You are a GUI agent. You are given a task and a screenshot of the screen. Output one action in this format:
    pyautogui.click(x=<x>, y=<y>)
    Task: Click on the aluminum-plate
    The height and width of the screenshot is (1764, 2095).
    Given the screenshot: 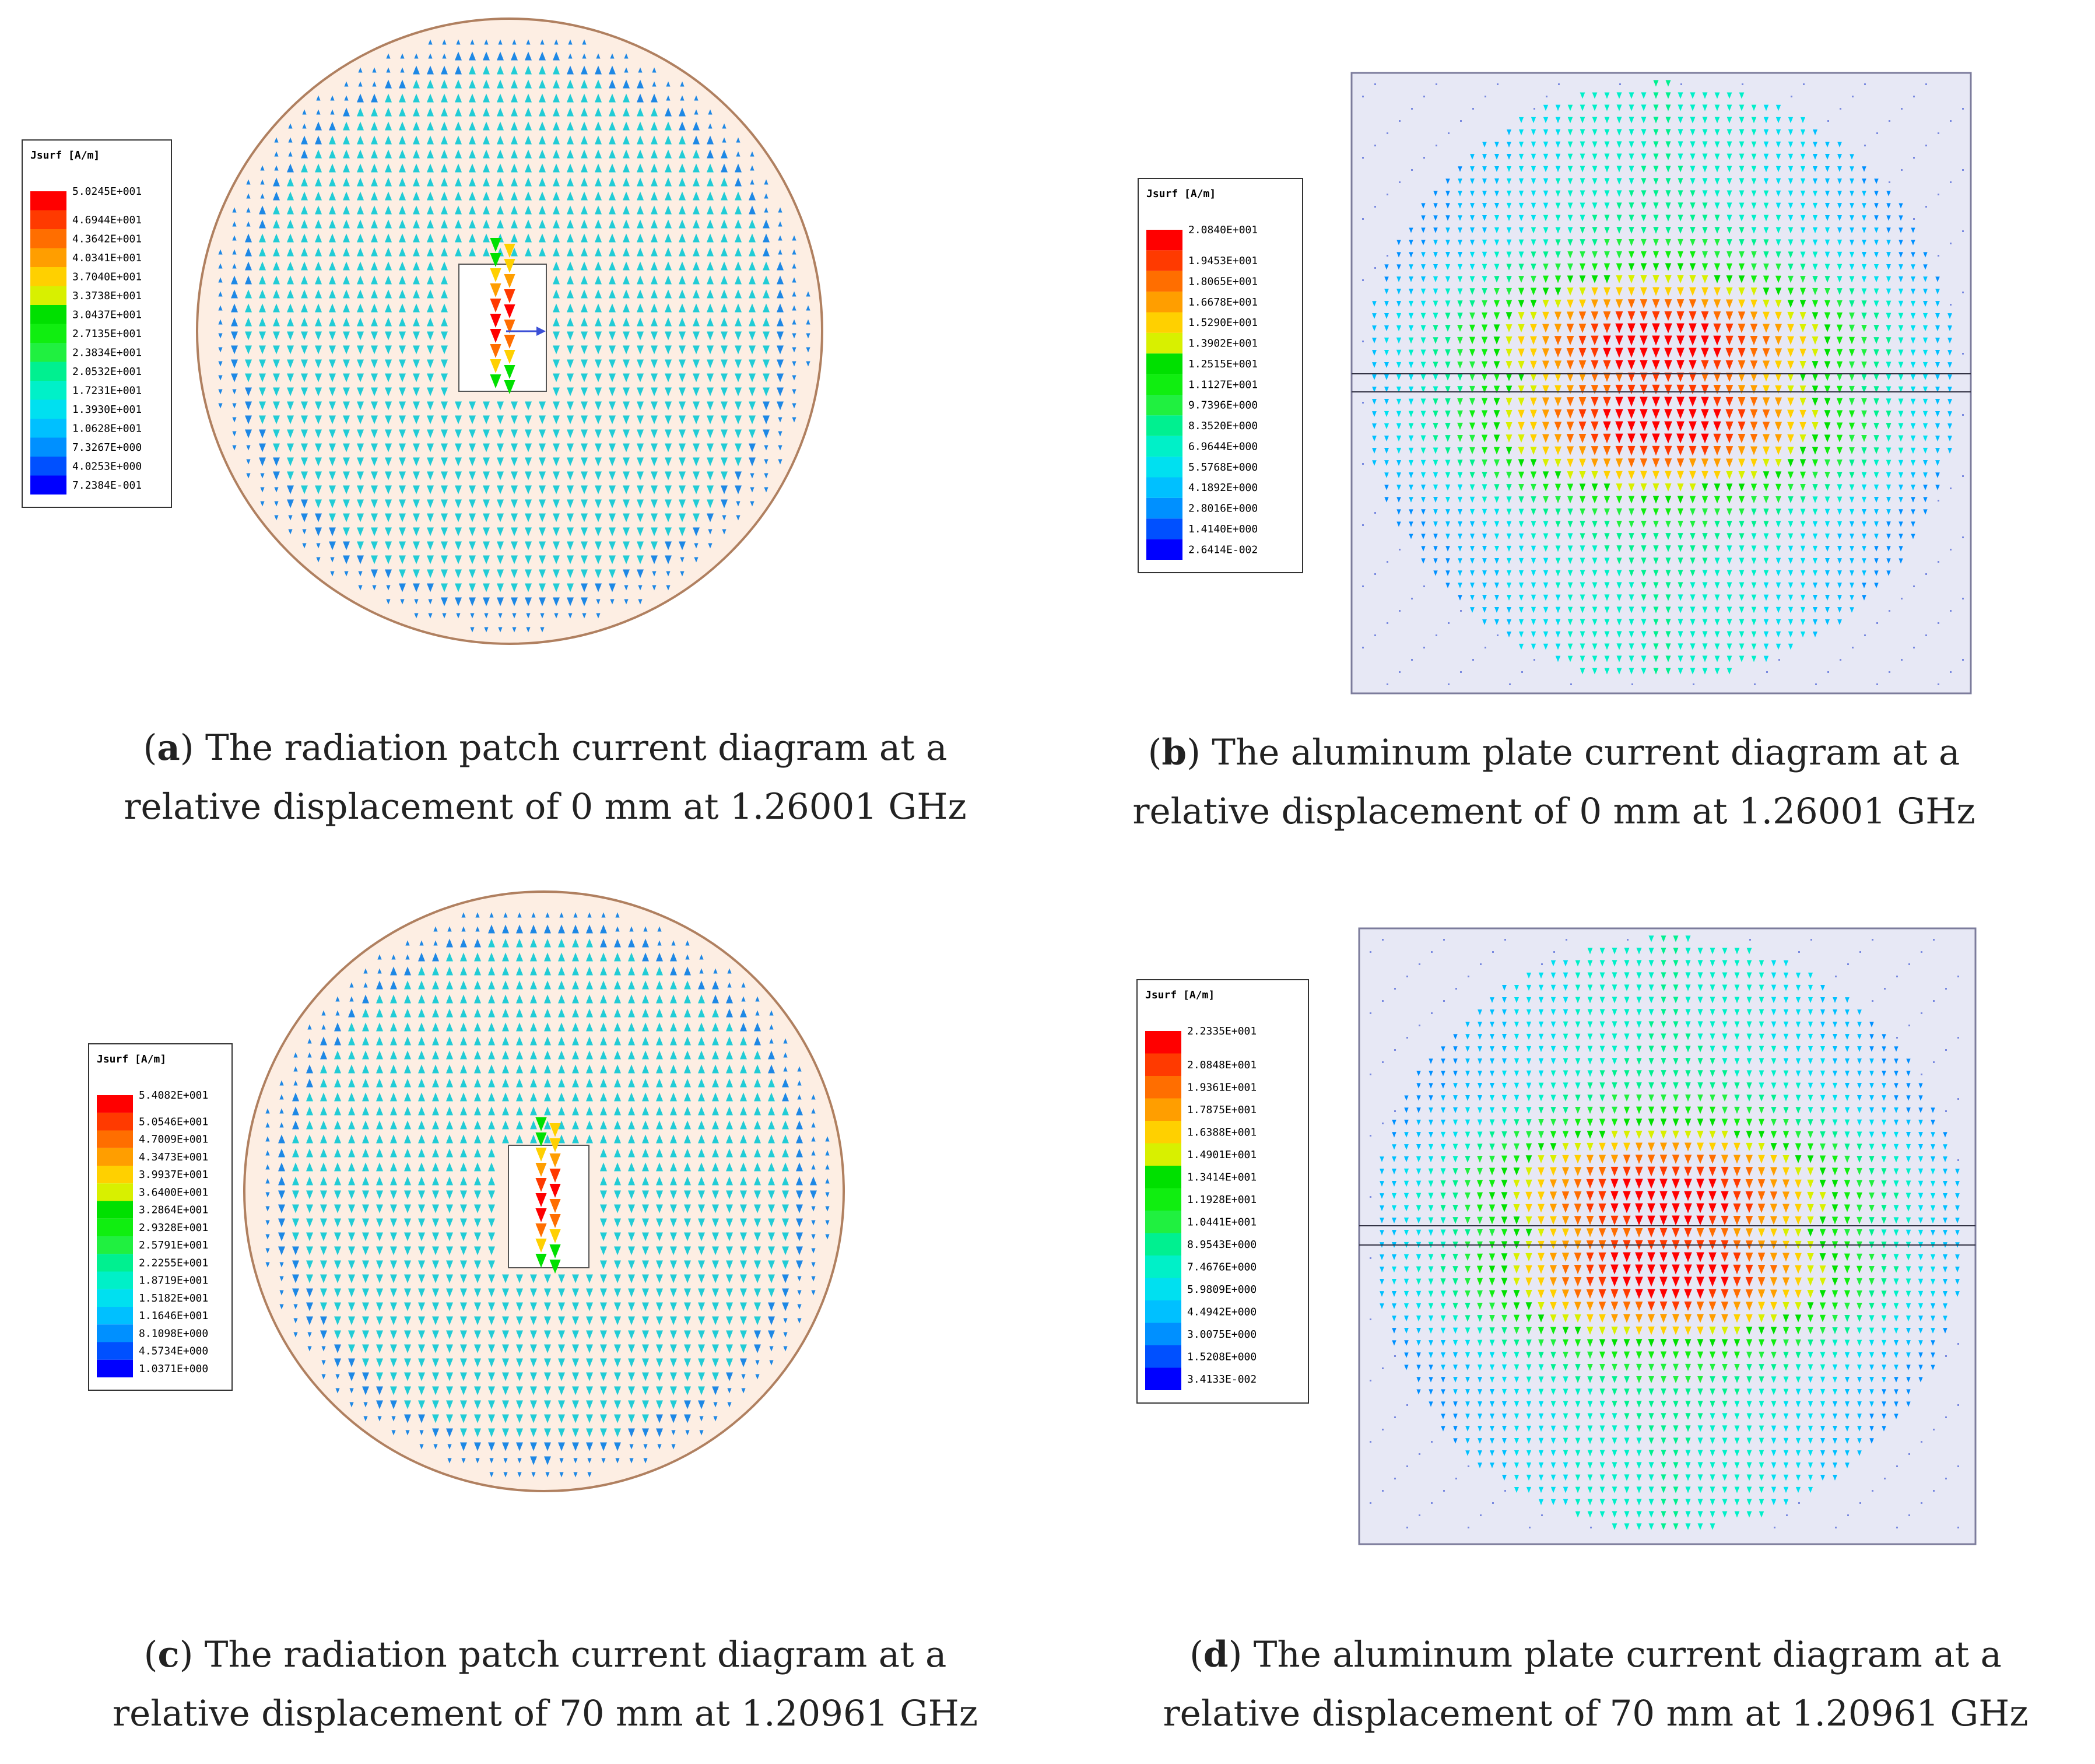 What is the action you would take?
    pyautogui.click(x=1661, y=384)
    